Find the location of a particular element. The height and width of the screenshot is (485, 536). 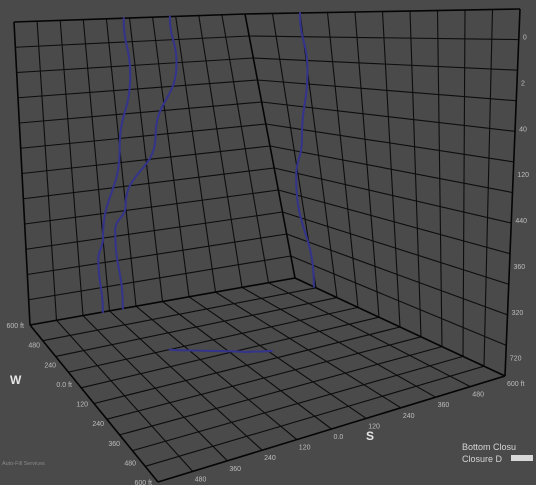

tvd-tick-label: 440 is located at coordinates (521, 221).